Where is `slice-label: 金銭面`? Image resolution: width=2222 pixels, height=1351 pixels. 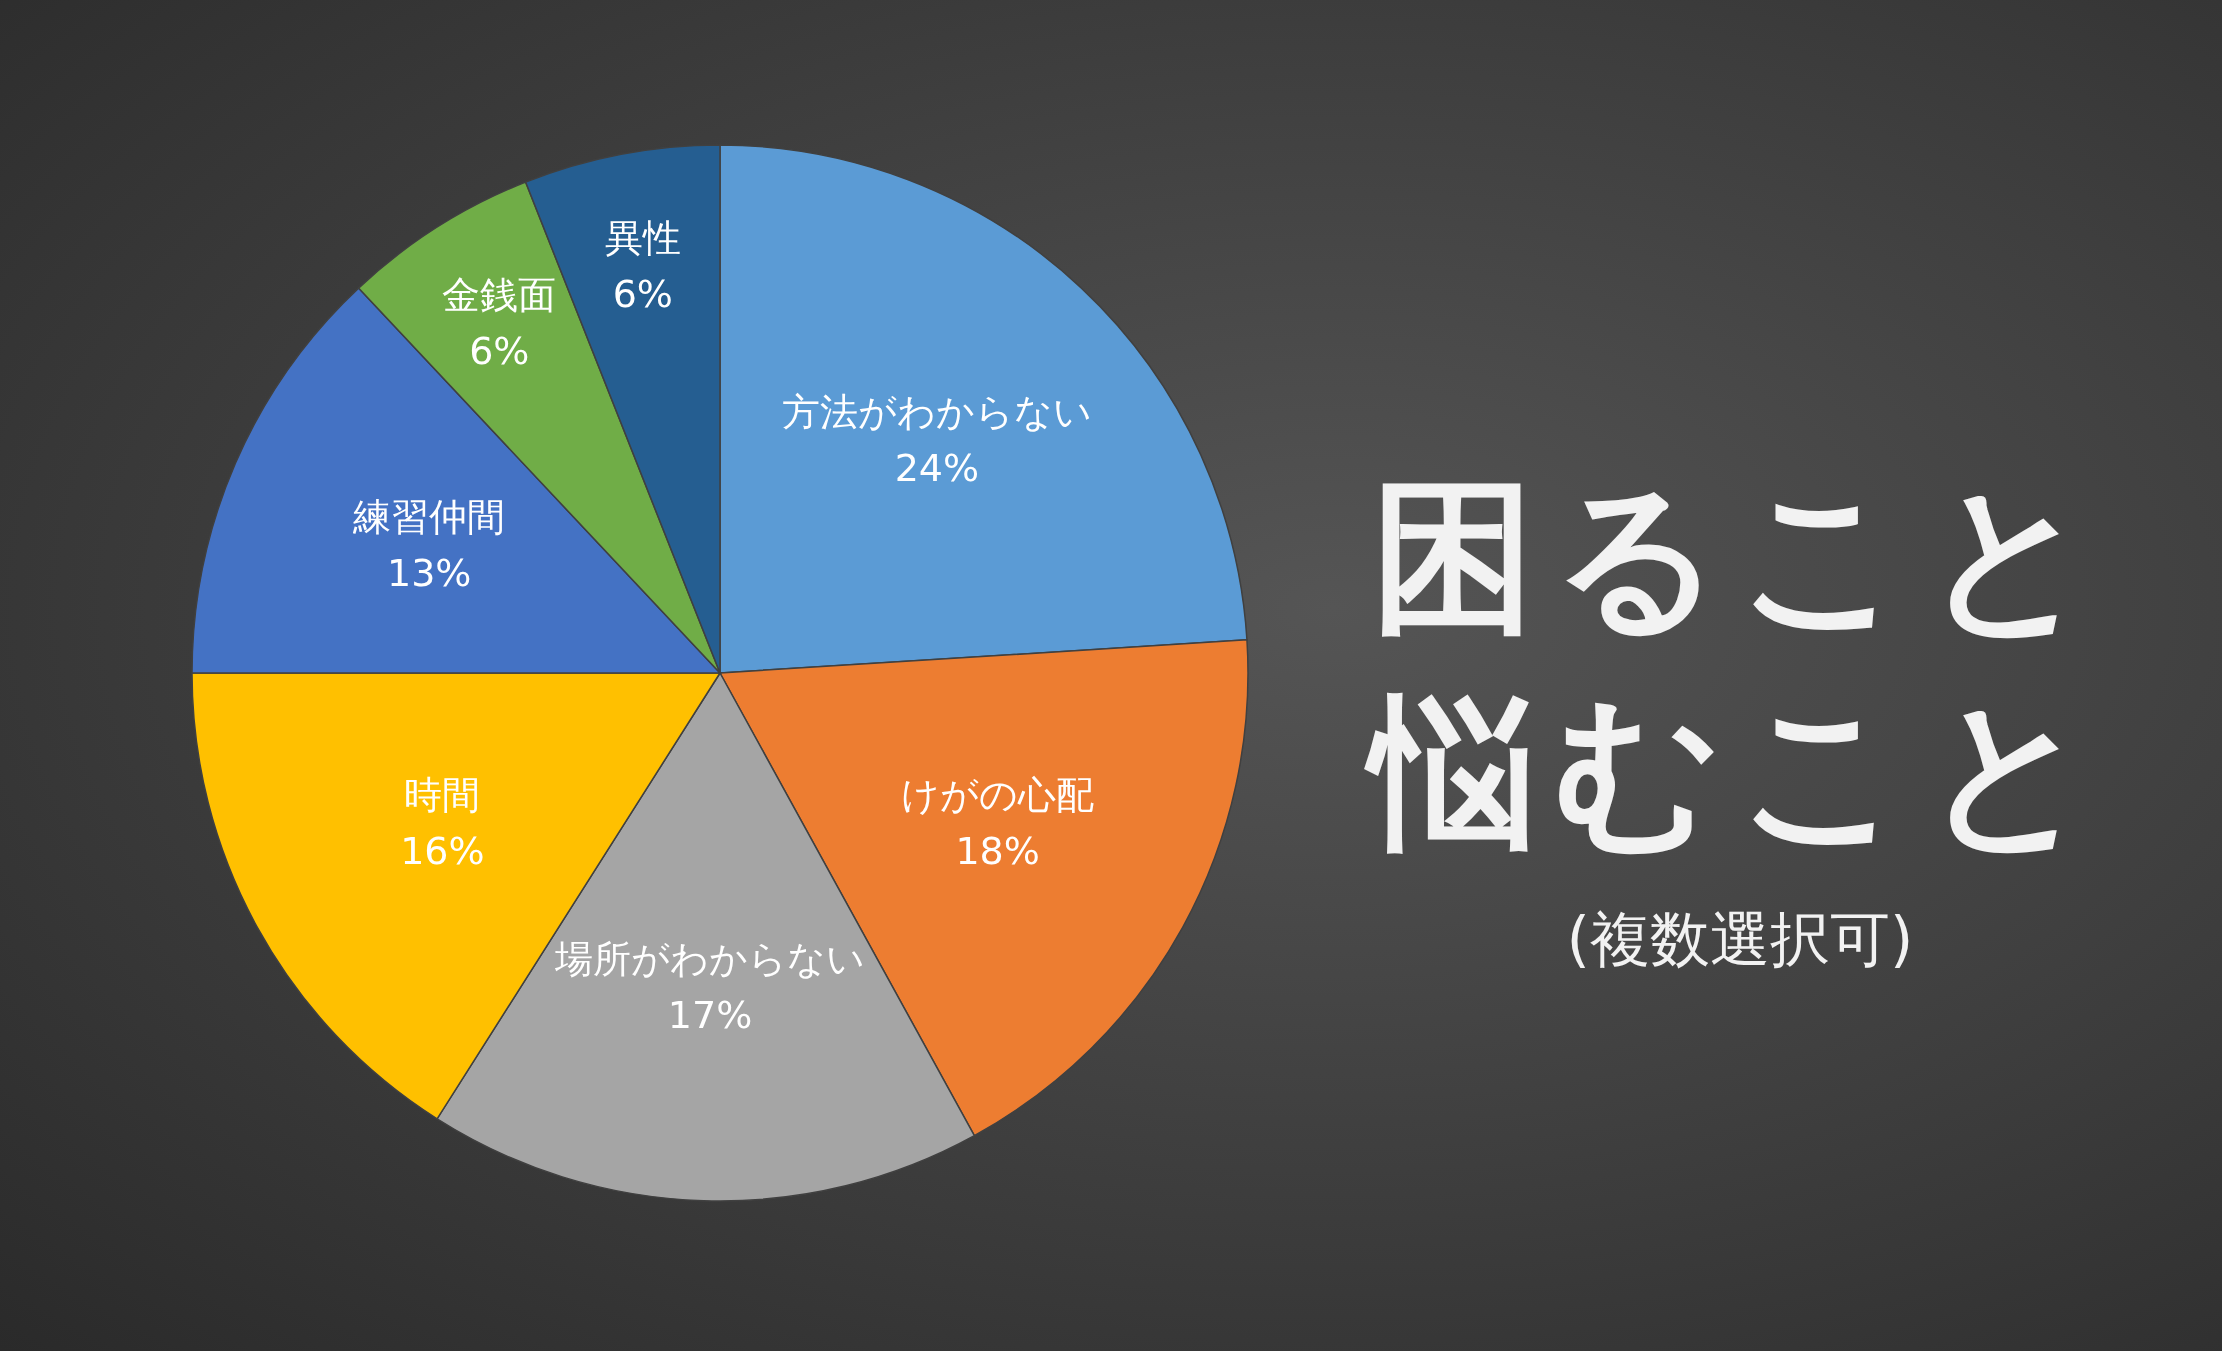 slice-label: 金銭面 is located at coordinates (499, 294).